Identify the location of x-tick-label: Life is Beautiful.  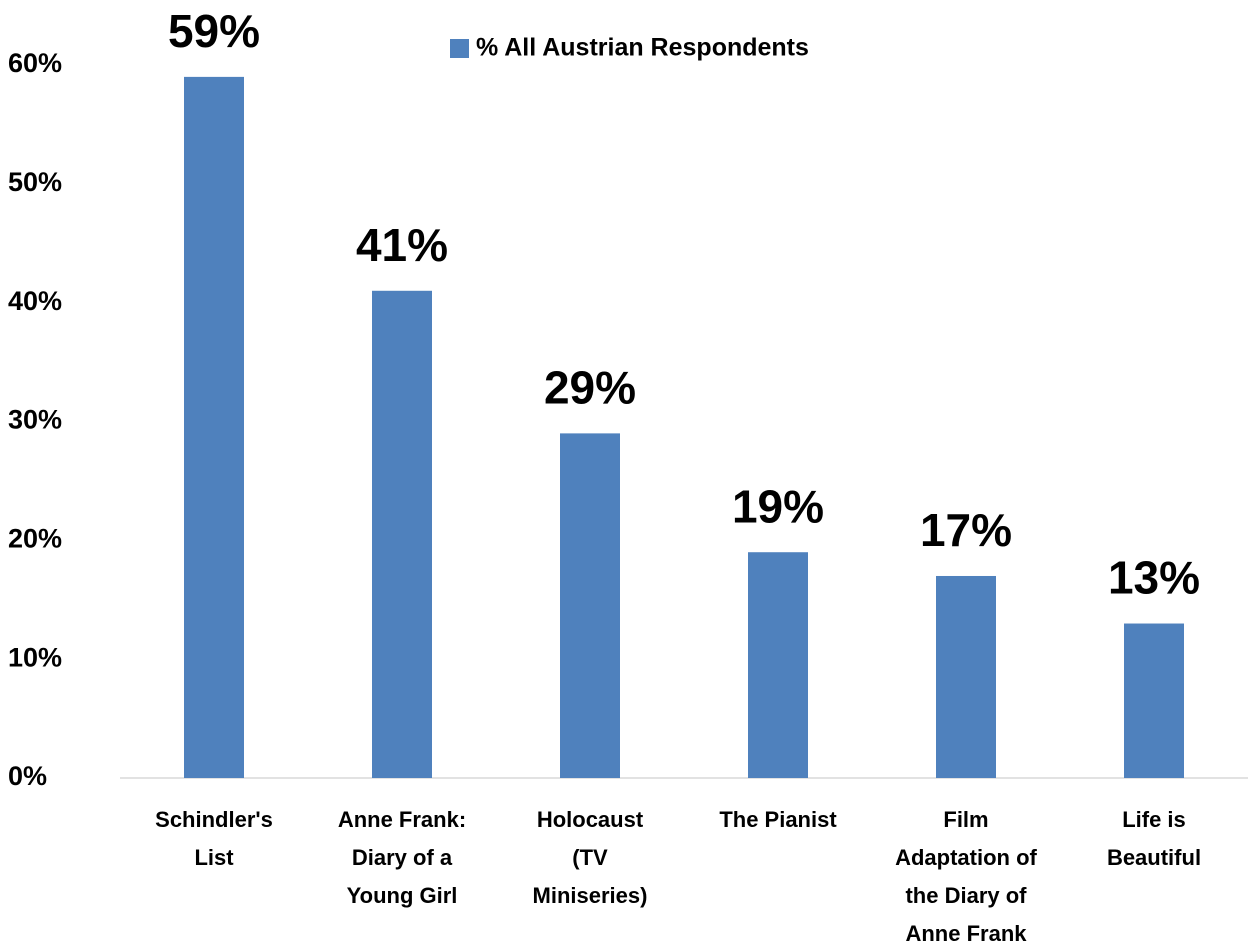
(1154, 838).